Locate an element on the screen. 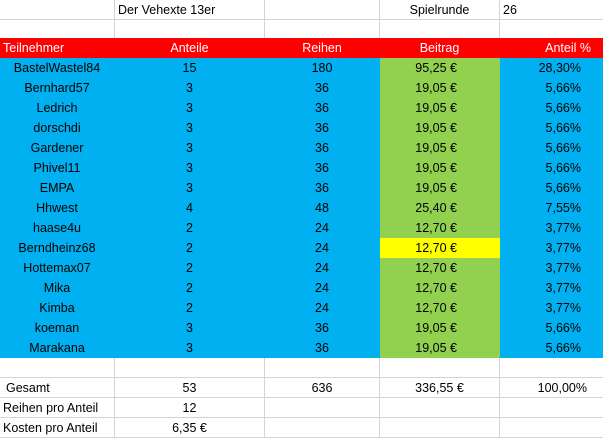  totals-reihen: 636 is located at coordinates (322, 388).